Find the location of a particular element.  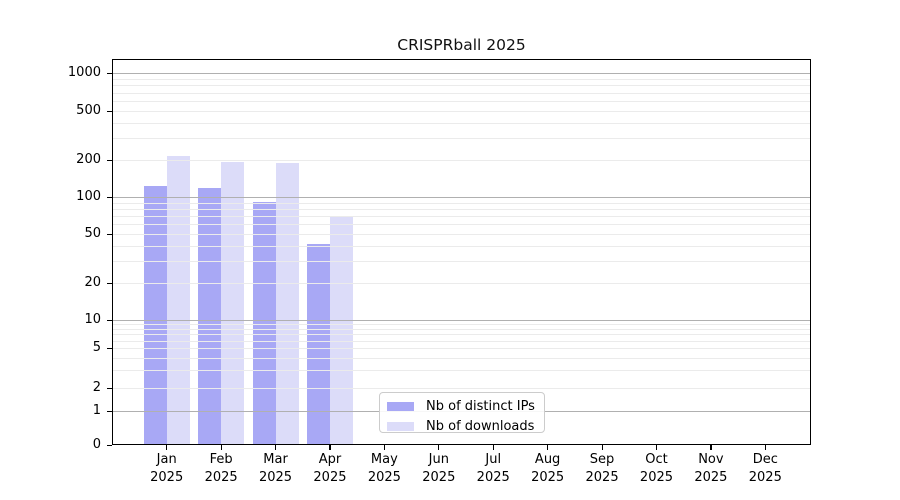

x-tick-label-jul: Jul 2025 is located at coordinates (493, 468).